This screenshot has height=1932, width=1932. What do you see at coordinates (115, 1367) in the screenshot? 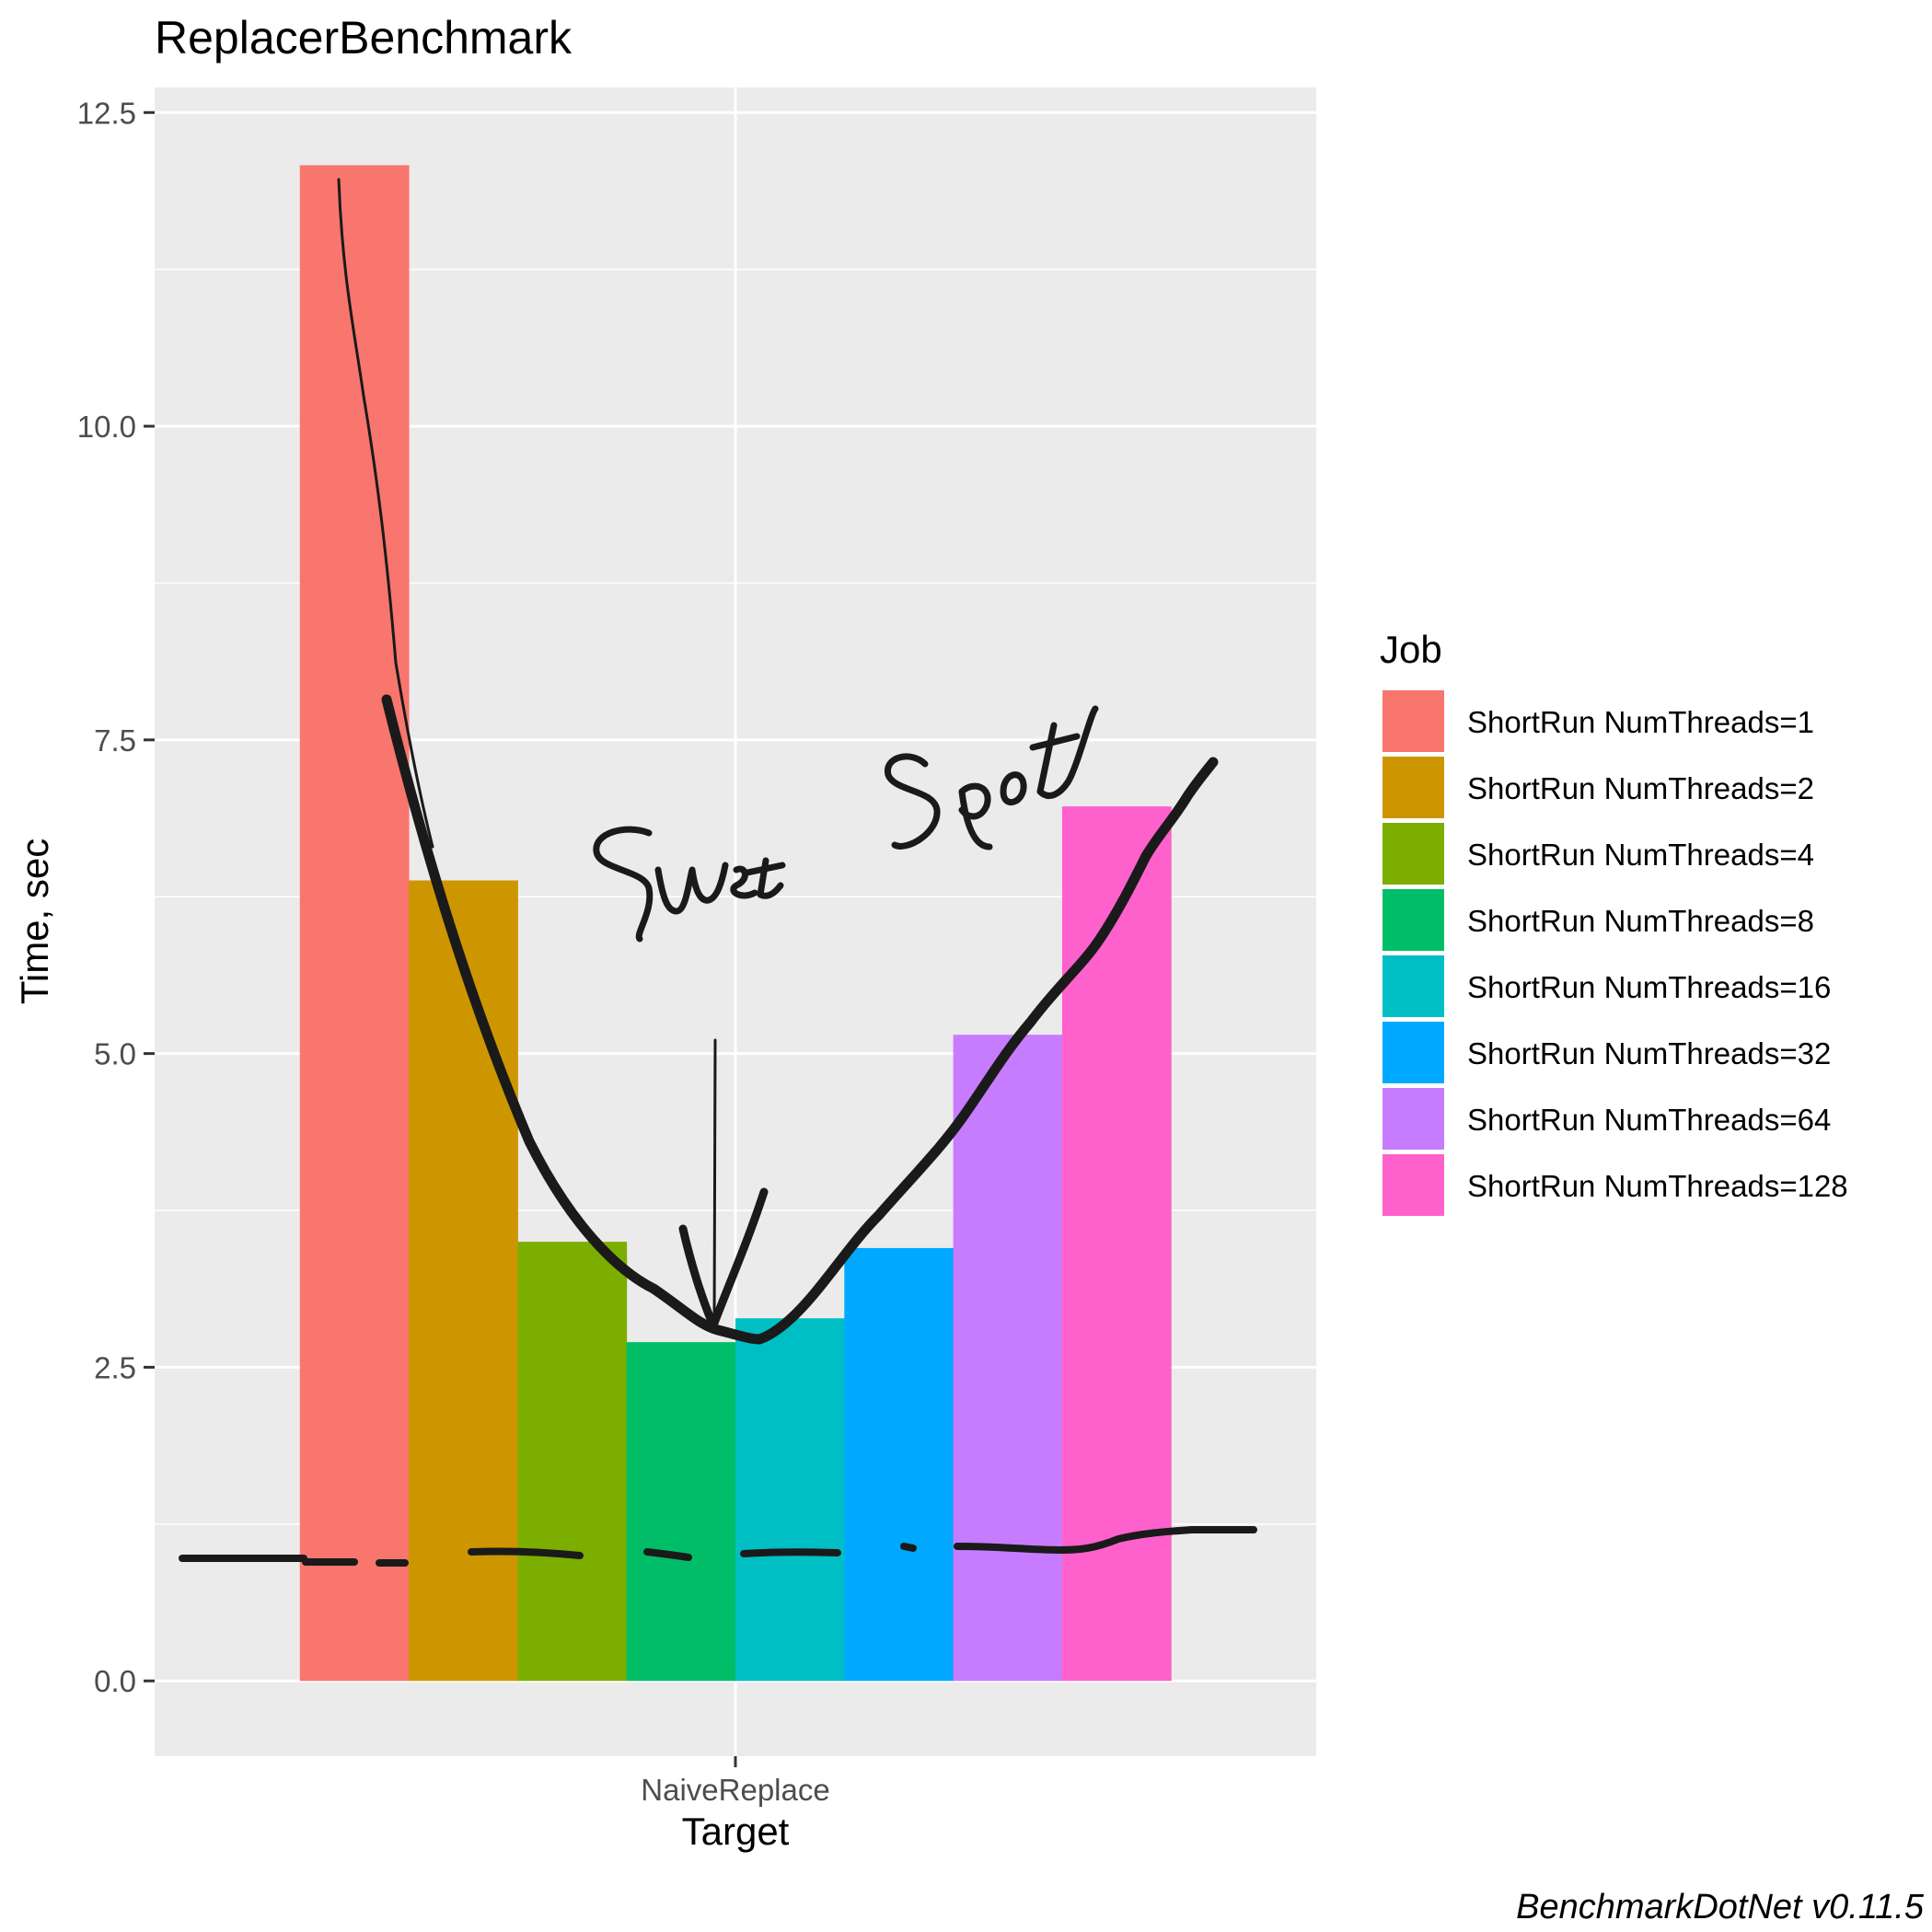
I see `y-tick-label-1: 2.5` at bounding box center [115, 1367].